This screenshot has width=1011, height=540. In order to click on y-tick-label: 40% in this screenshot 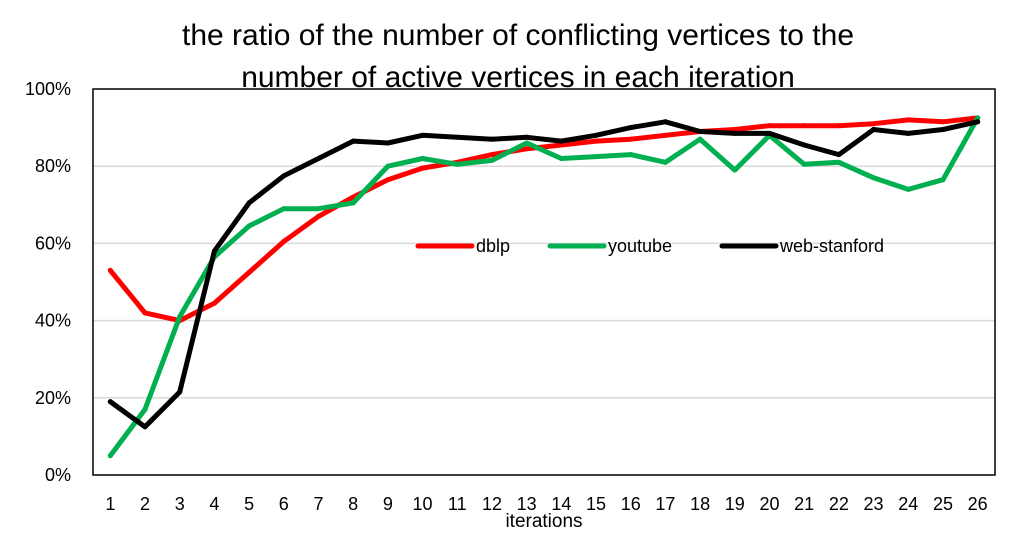, I will do `click(53, 321)`.